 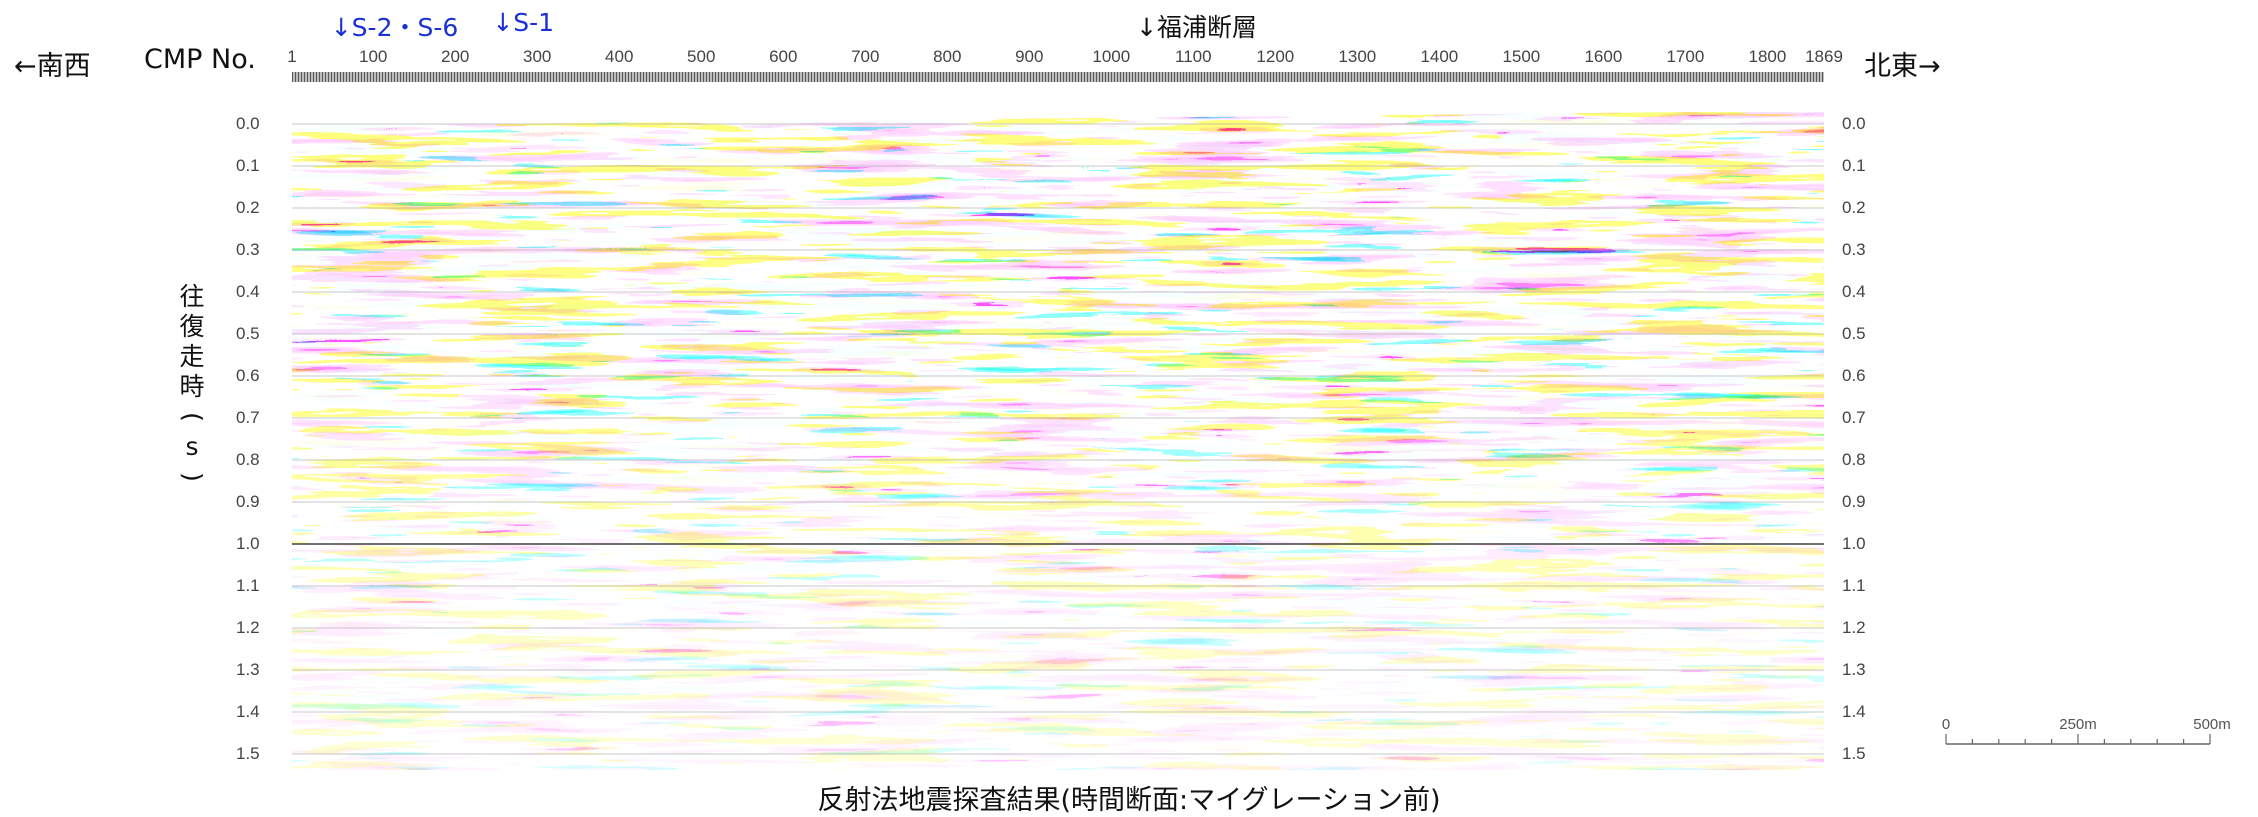 What do you see at coordinates (701, 56) in the screenshot?
I see `cmp-tick-500: 500` at bounding box center [701, 56].